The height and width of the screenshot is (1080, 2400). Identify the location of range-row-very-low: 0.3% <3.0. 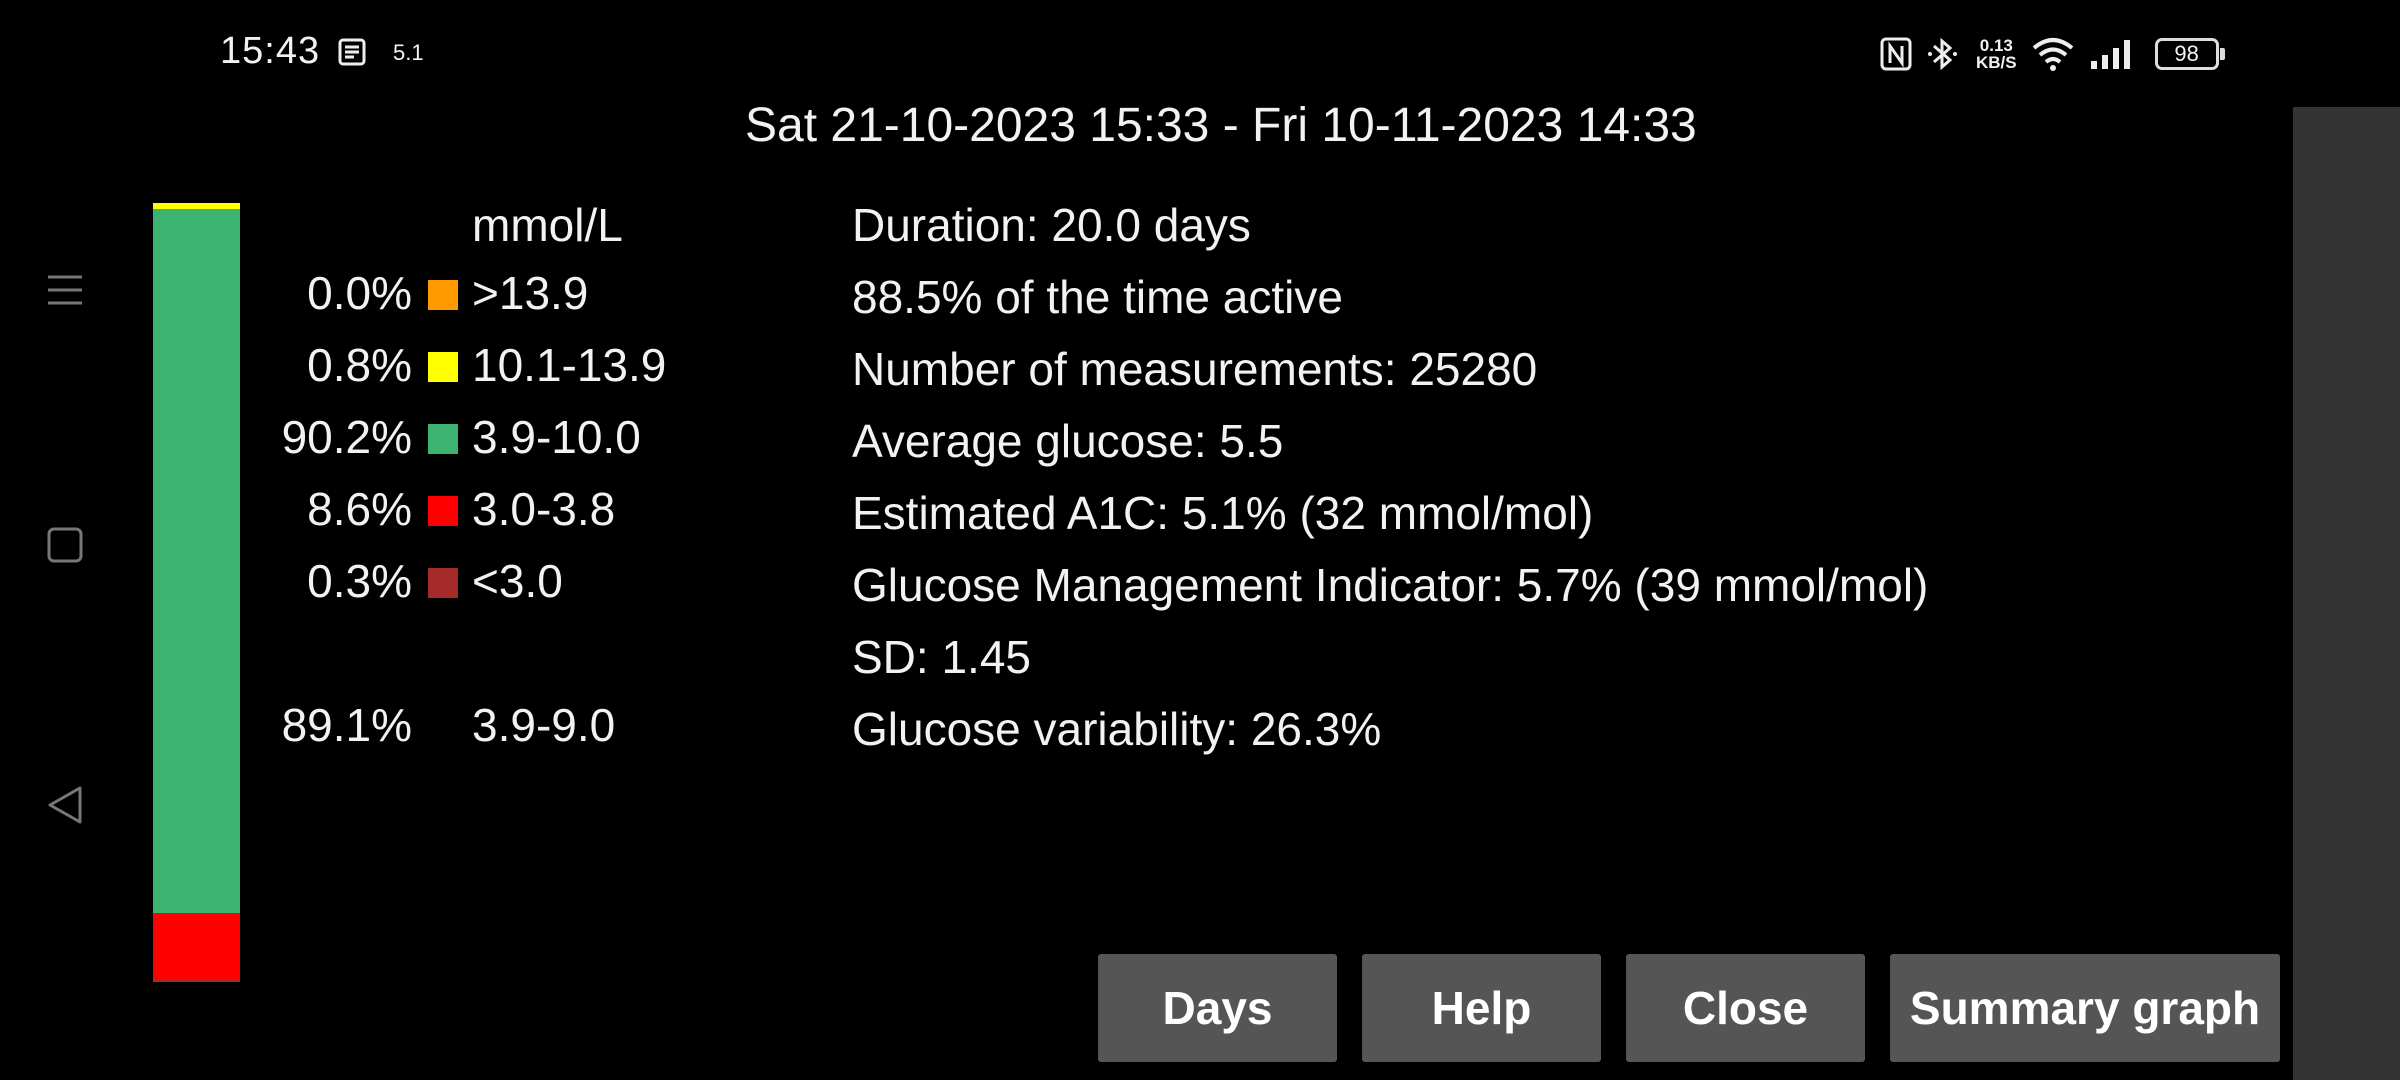
(380, 584).